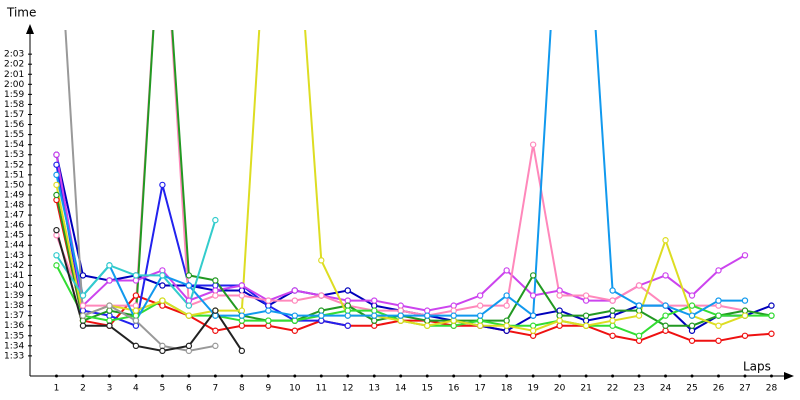 The width and height of the screenshot is (800, 400). What do you see at coordinates (14, 266) in the screenshot?
I see `y-tick-label: 1:42` at bounding box center [14, 266].